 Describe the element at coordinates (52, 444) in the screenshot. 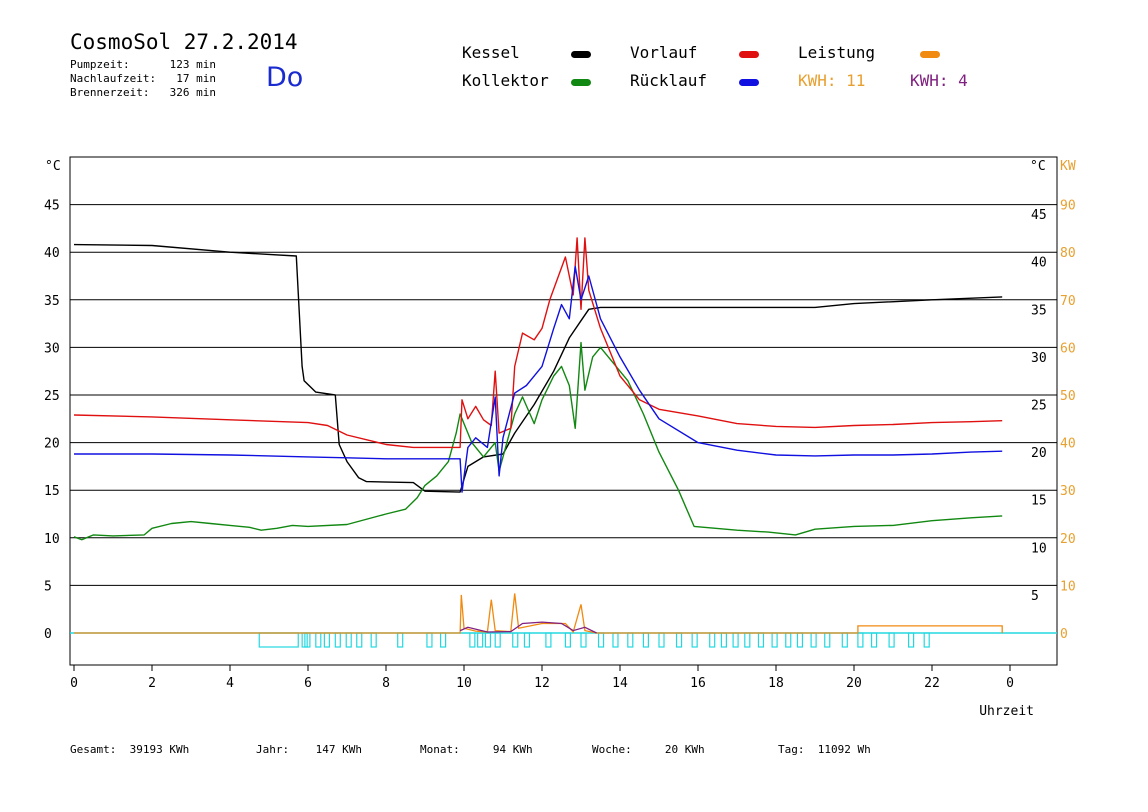

I see `y-tick-label-left: 20` at that location.